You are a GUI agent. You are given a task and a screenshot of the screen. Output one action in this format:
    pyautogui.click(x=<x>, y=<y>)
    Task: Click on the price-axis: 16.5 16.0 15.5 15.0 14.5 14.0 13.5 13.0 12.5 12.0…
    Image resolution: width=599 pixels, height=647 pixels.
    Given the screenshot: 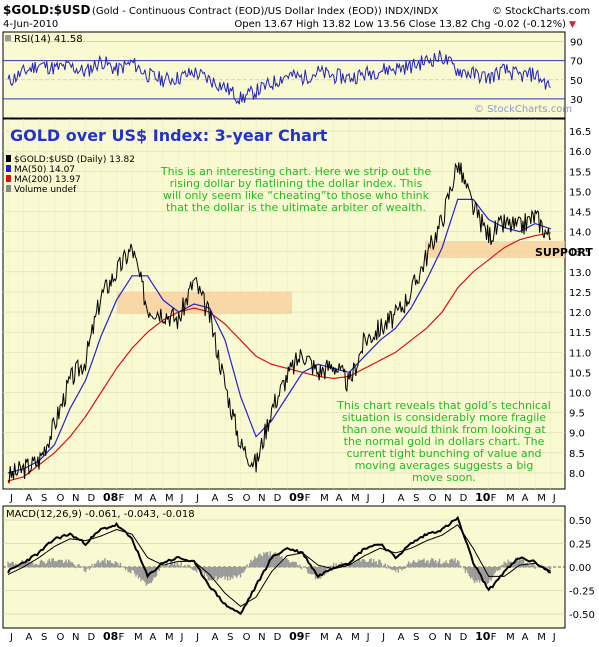 What is the action you would take?
    pyautogui.click(x=580, y=303)
    